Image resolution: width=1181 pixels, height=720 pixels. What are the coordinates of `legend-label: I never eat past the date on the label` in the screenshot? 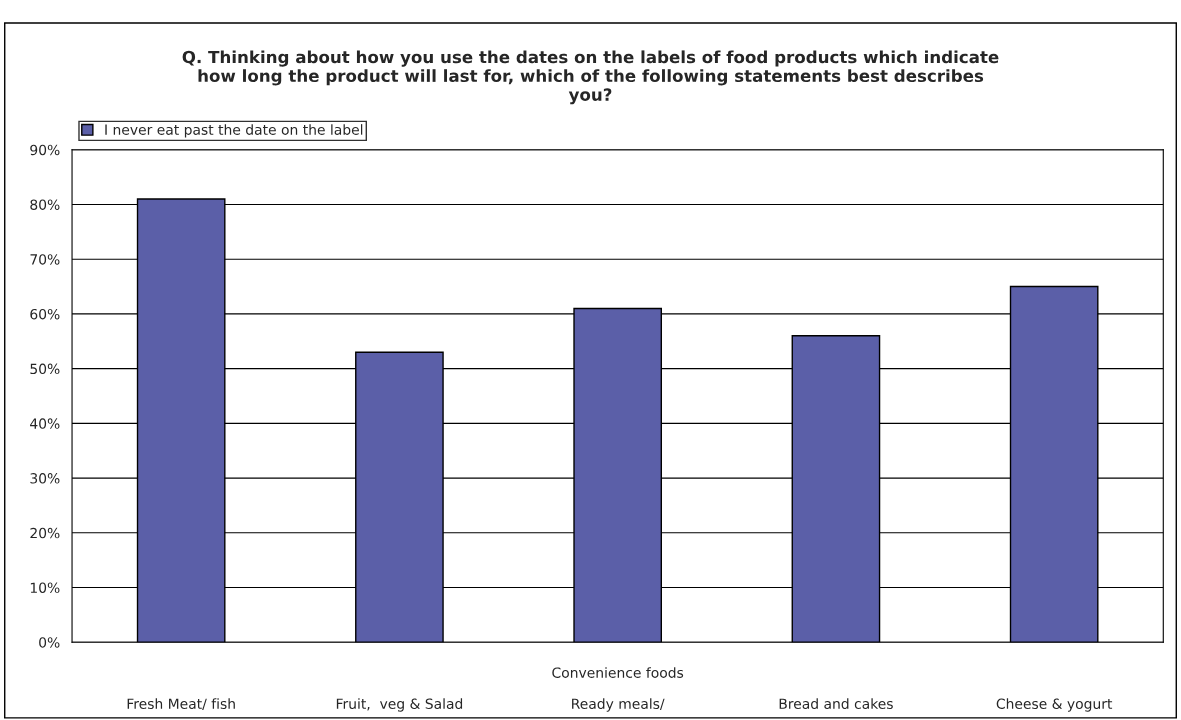 It's located at (234, 131).